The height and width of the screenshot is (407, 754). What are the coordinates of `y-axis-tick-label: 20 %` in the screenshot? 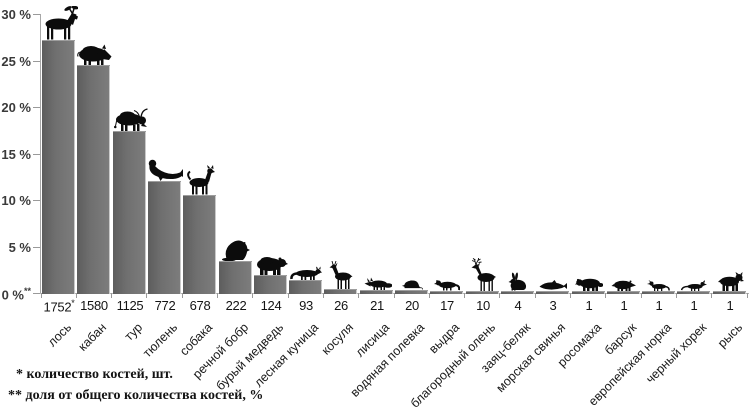 It's located at (16, 107).